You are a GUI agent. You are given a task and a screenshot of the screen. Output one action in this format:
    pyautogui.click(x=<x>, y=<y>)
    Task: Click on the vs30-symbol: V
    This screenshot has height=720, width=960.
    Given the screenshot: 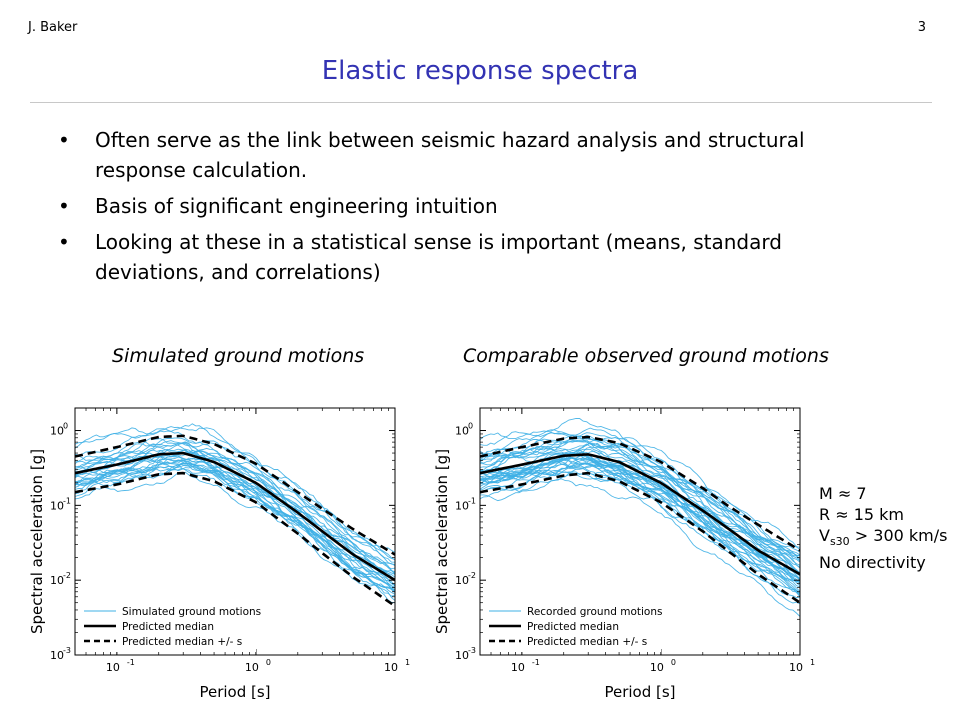 What is the action you would take?
    pyautogui.click(x=824, y=535)
    